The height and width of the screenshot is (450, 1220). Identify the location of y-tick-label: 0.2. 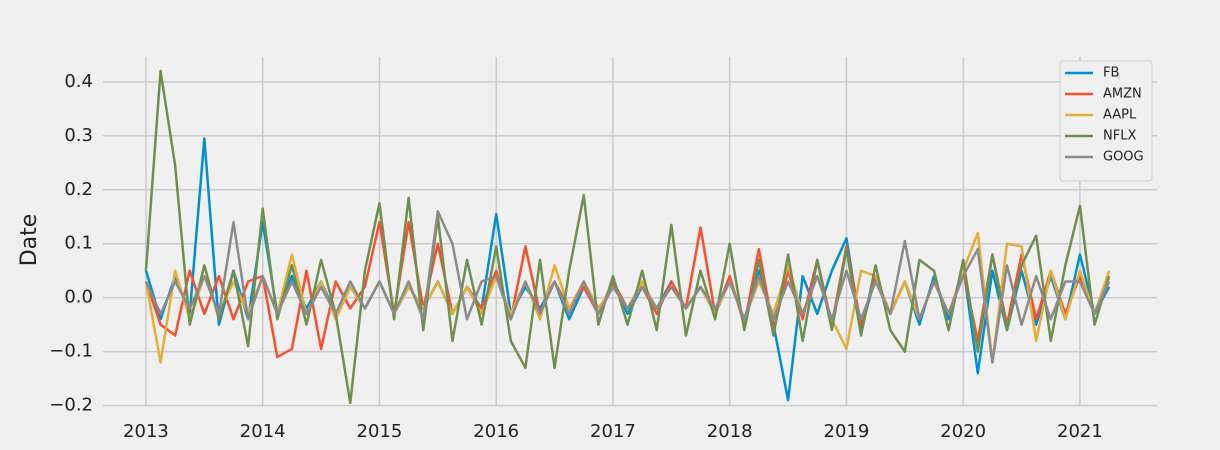
(78, 189).